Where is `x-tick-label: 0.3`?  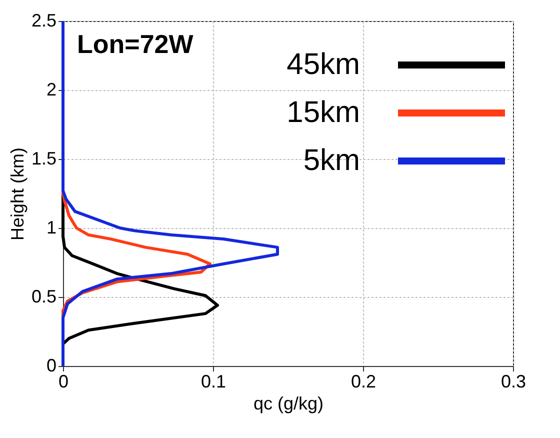
x-tick-label: 0.3 is located at coordinates (513, 382).